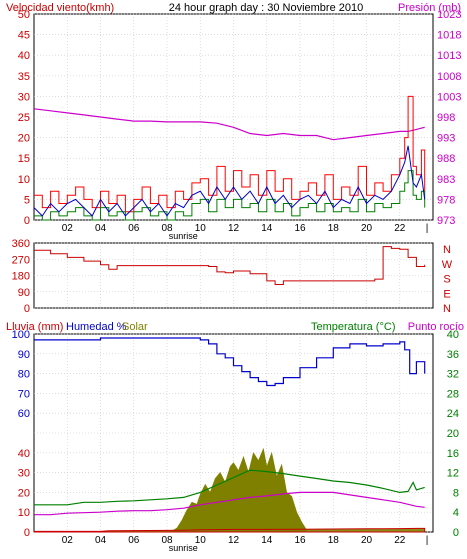  What do you see at coordinates (27, 200) in the screenshot?
I see `wind-tick-label: 5` at bounding box center [27, 200].